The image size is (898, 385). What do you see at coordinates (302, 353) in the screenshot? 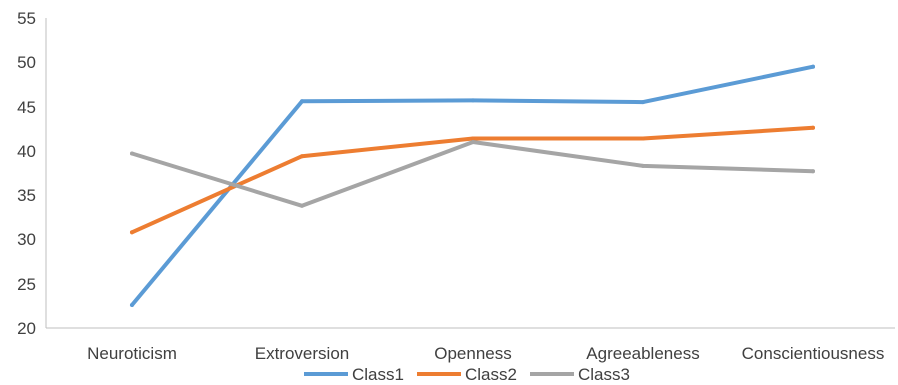
I see `x-tick-label-extroversion: Extroversion` at bounding box center [302, 353].